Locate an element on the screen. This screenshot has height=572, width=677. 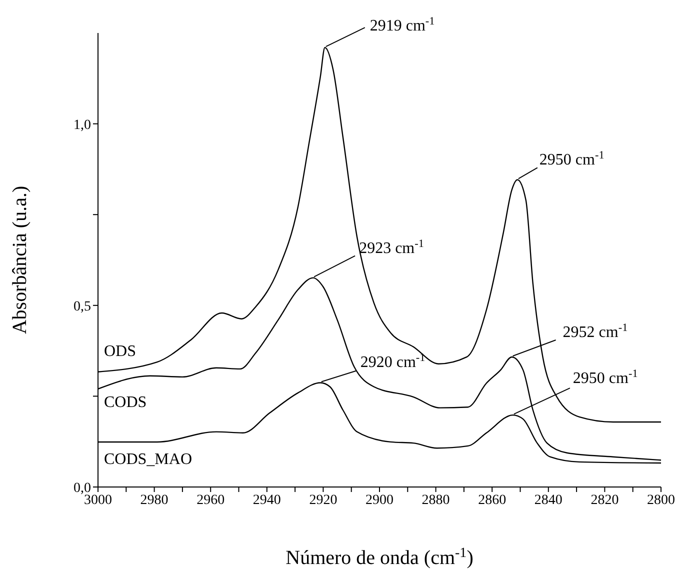
x-tick-label: 2800 is located at coordinates (661, 500).